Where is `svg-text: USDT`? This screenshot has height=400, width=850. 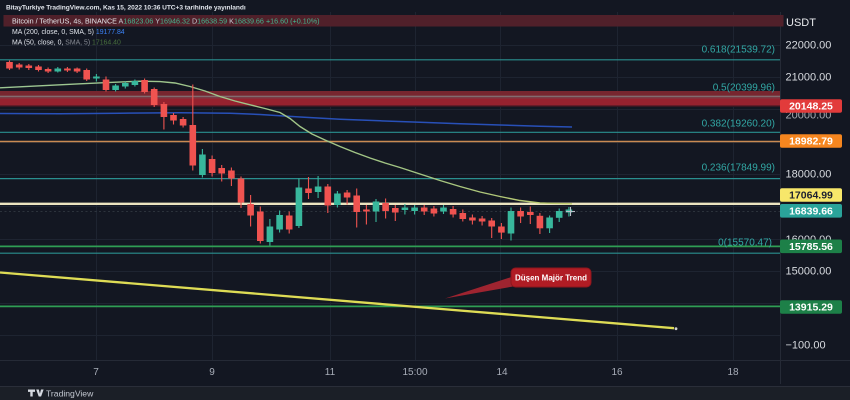
svg-text: USDT is located at coordinates (801, 23).